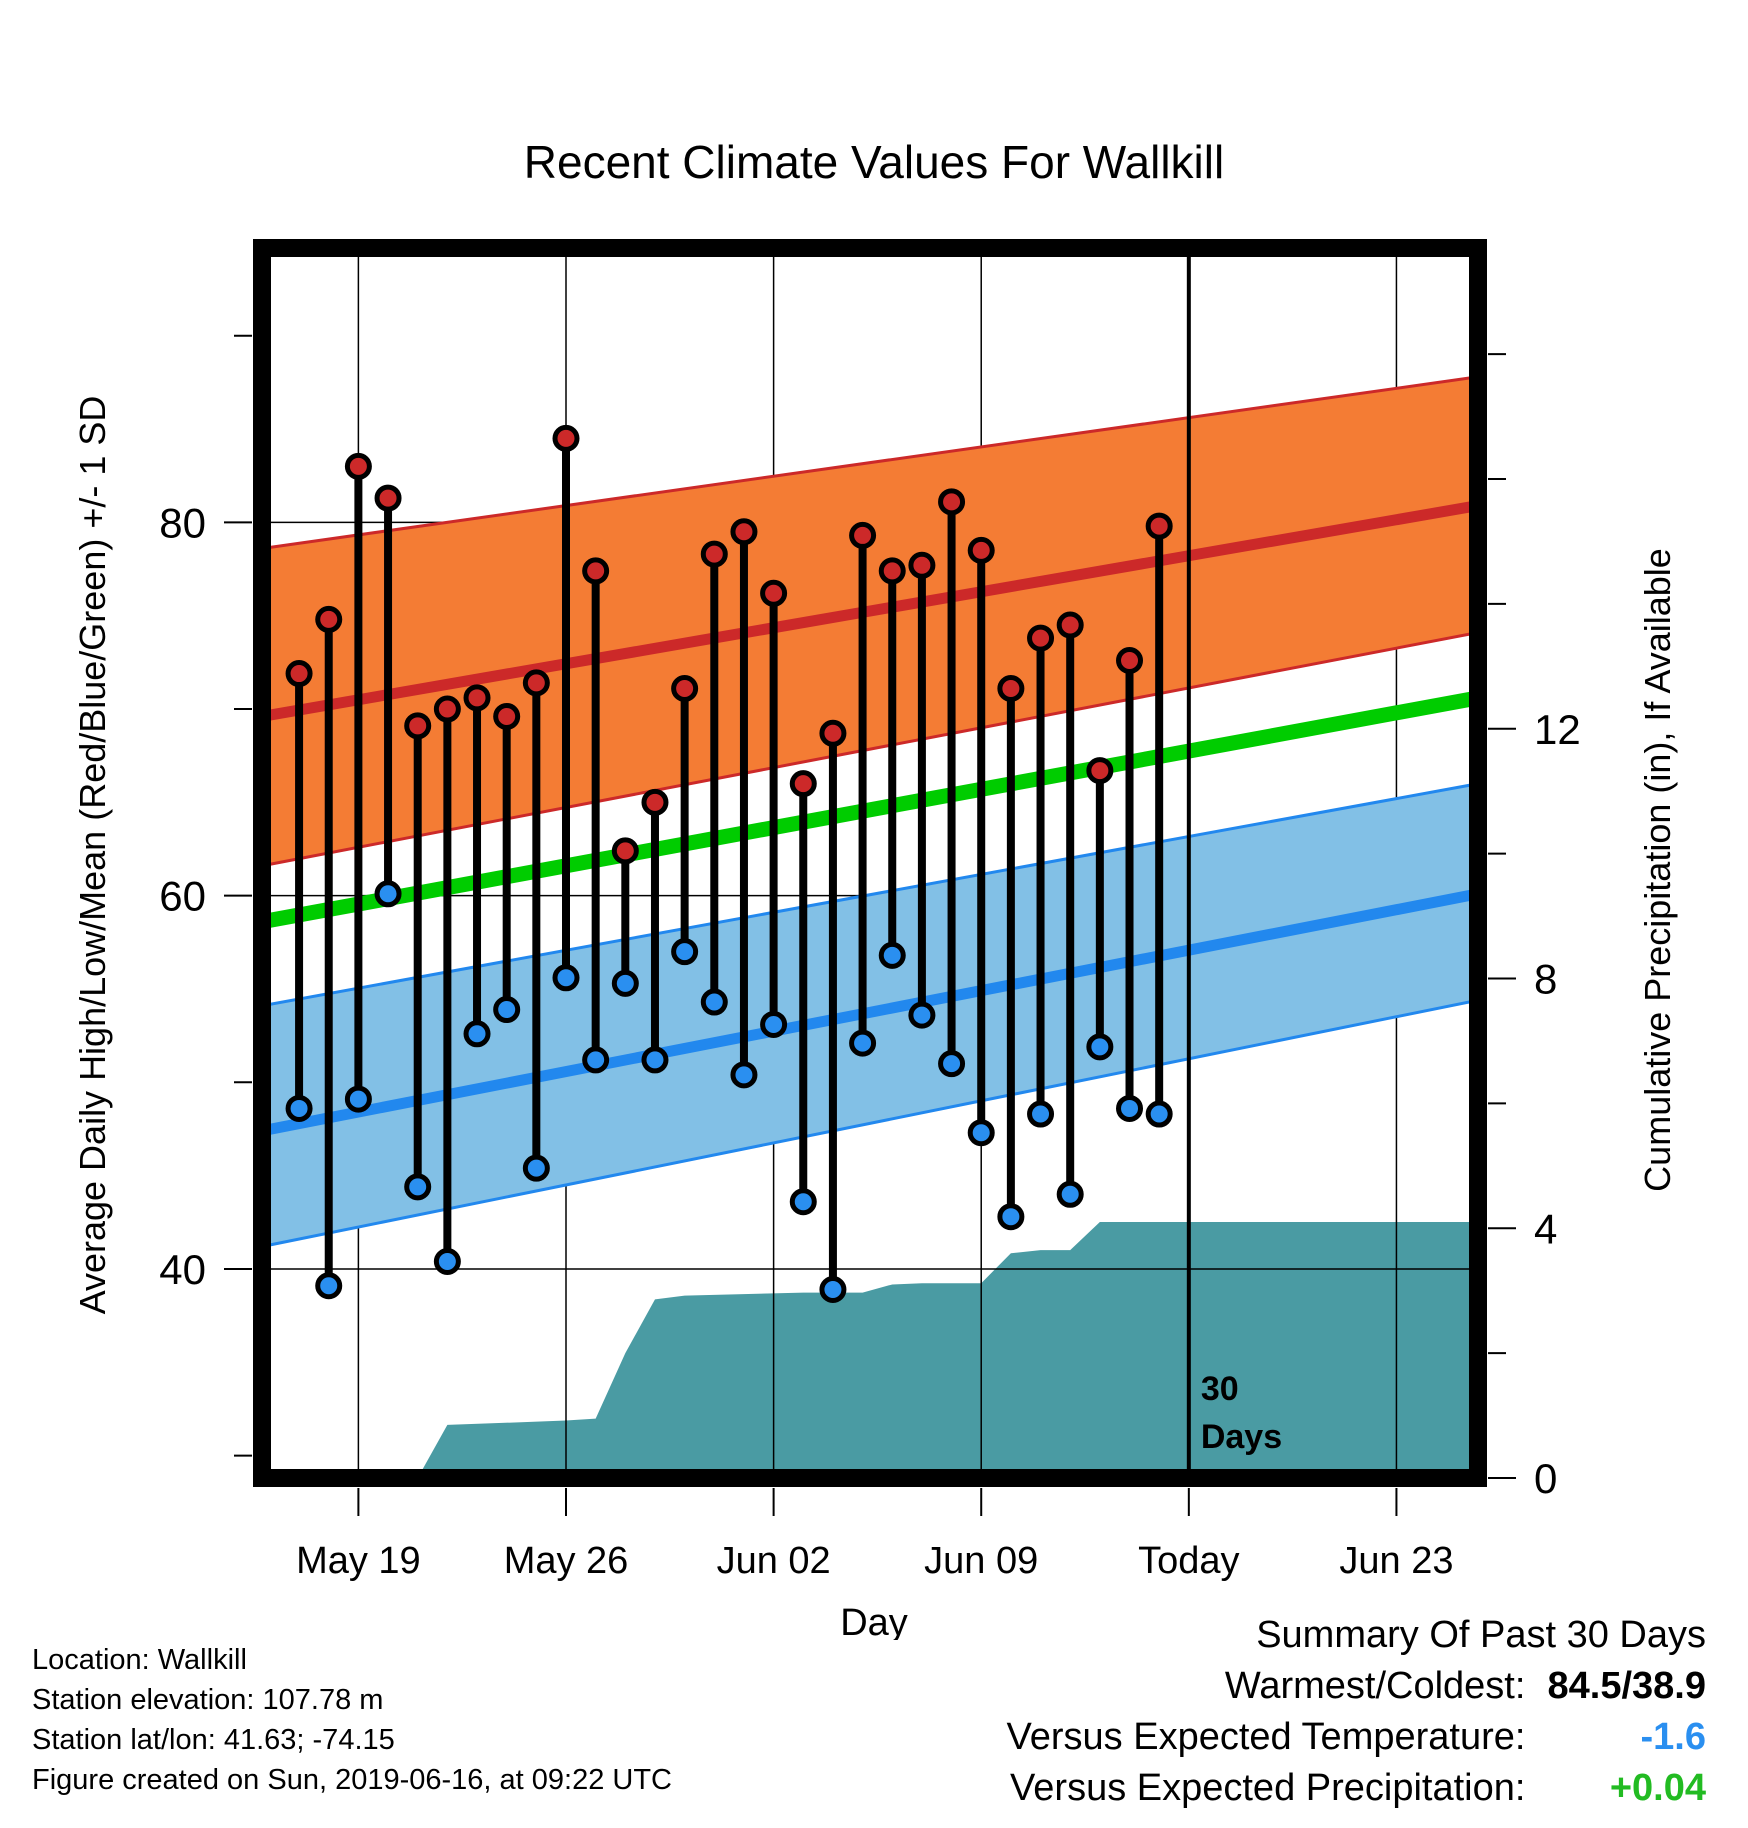 This screenshot has height=1828, width=1748. What do you see at coordinates (870, 1012) in the screenshot?
I see `normal-low-line` at bounding box center [870, 1012].